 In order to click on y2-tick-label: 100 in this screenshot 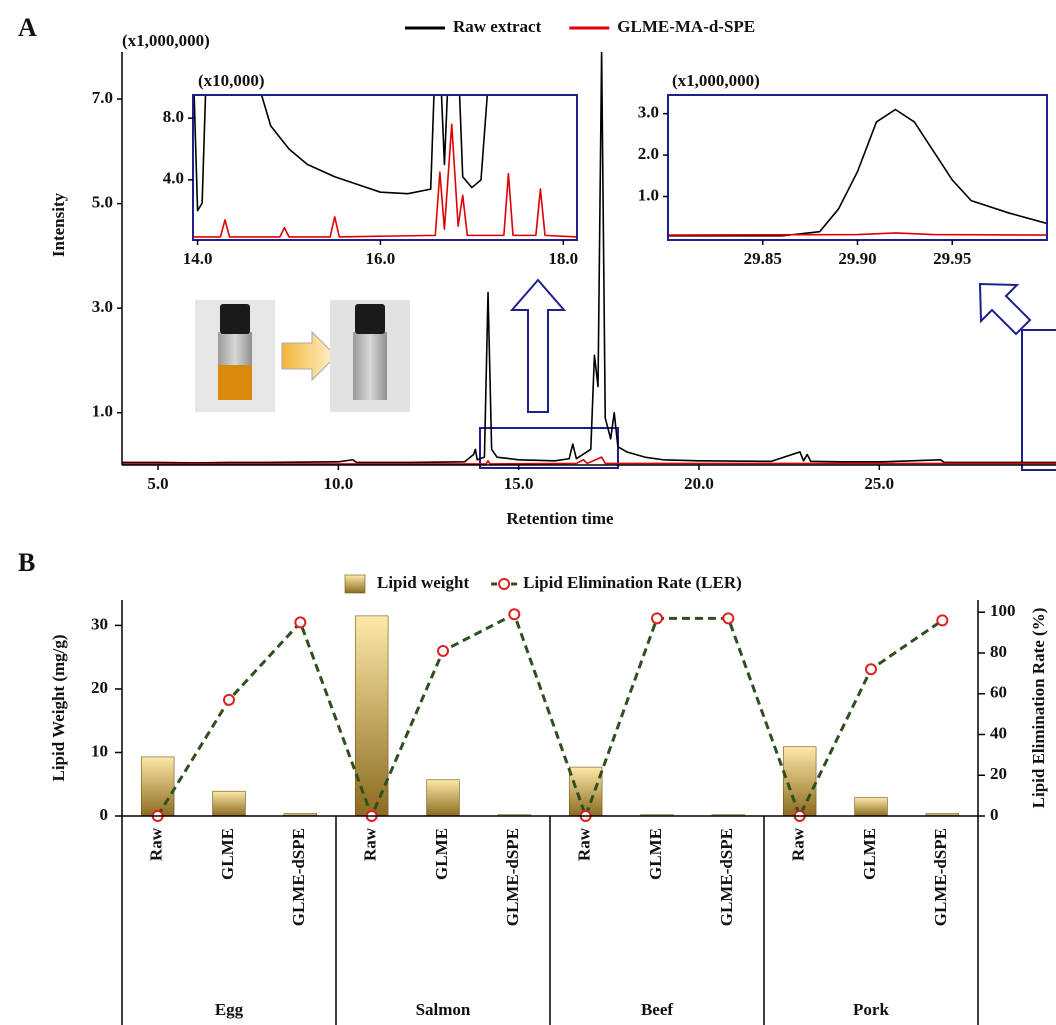, I will do `click(1003, 610)`.